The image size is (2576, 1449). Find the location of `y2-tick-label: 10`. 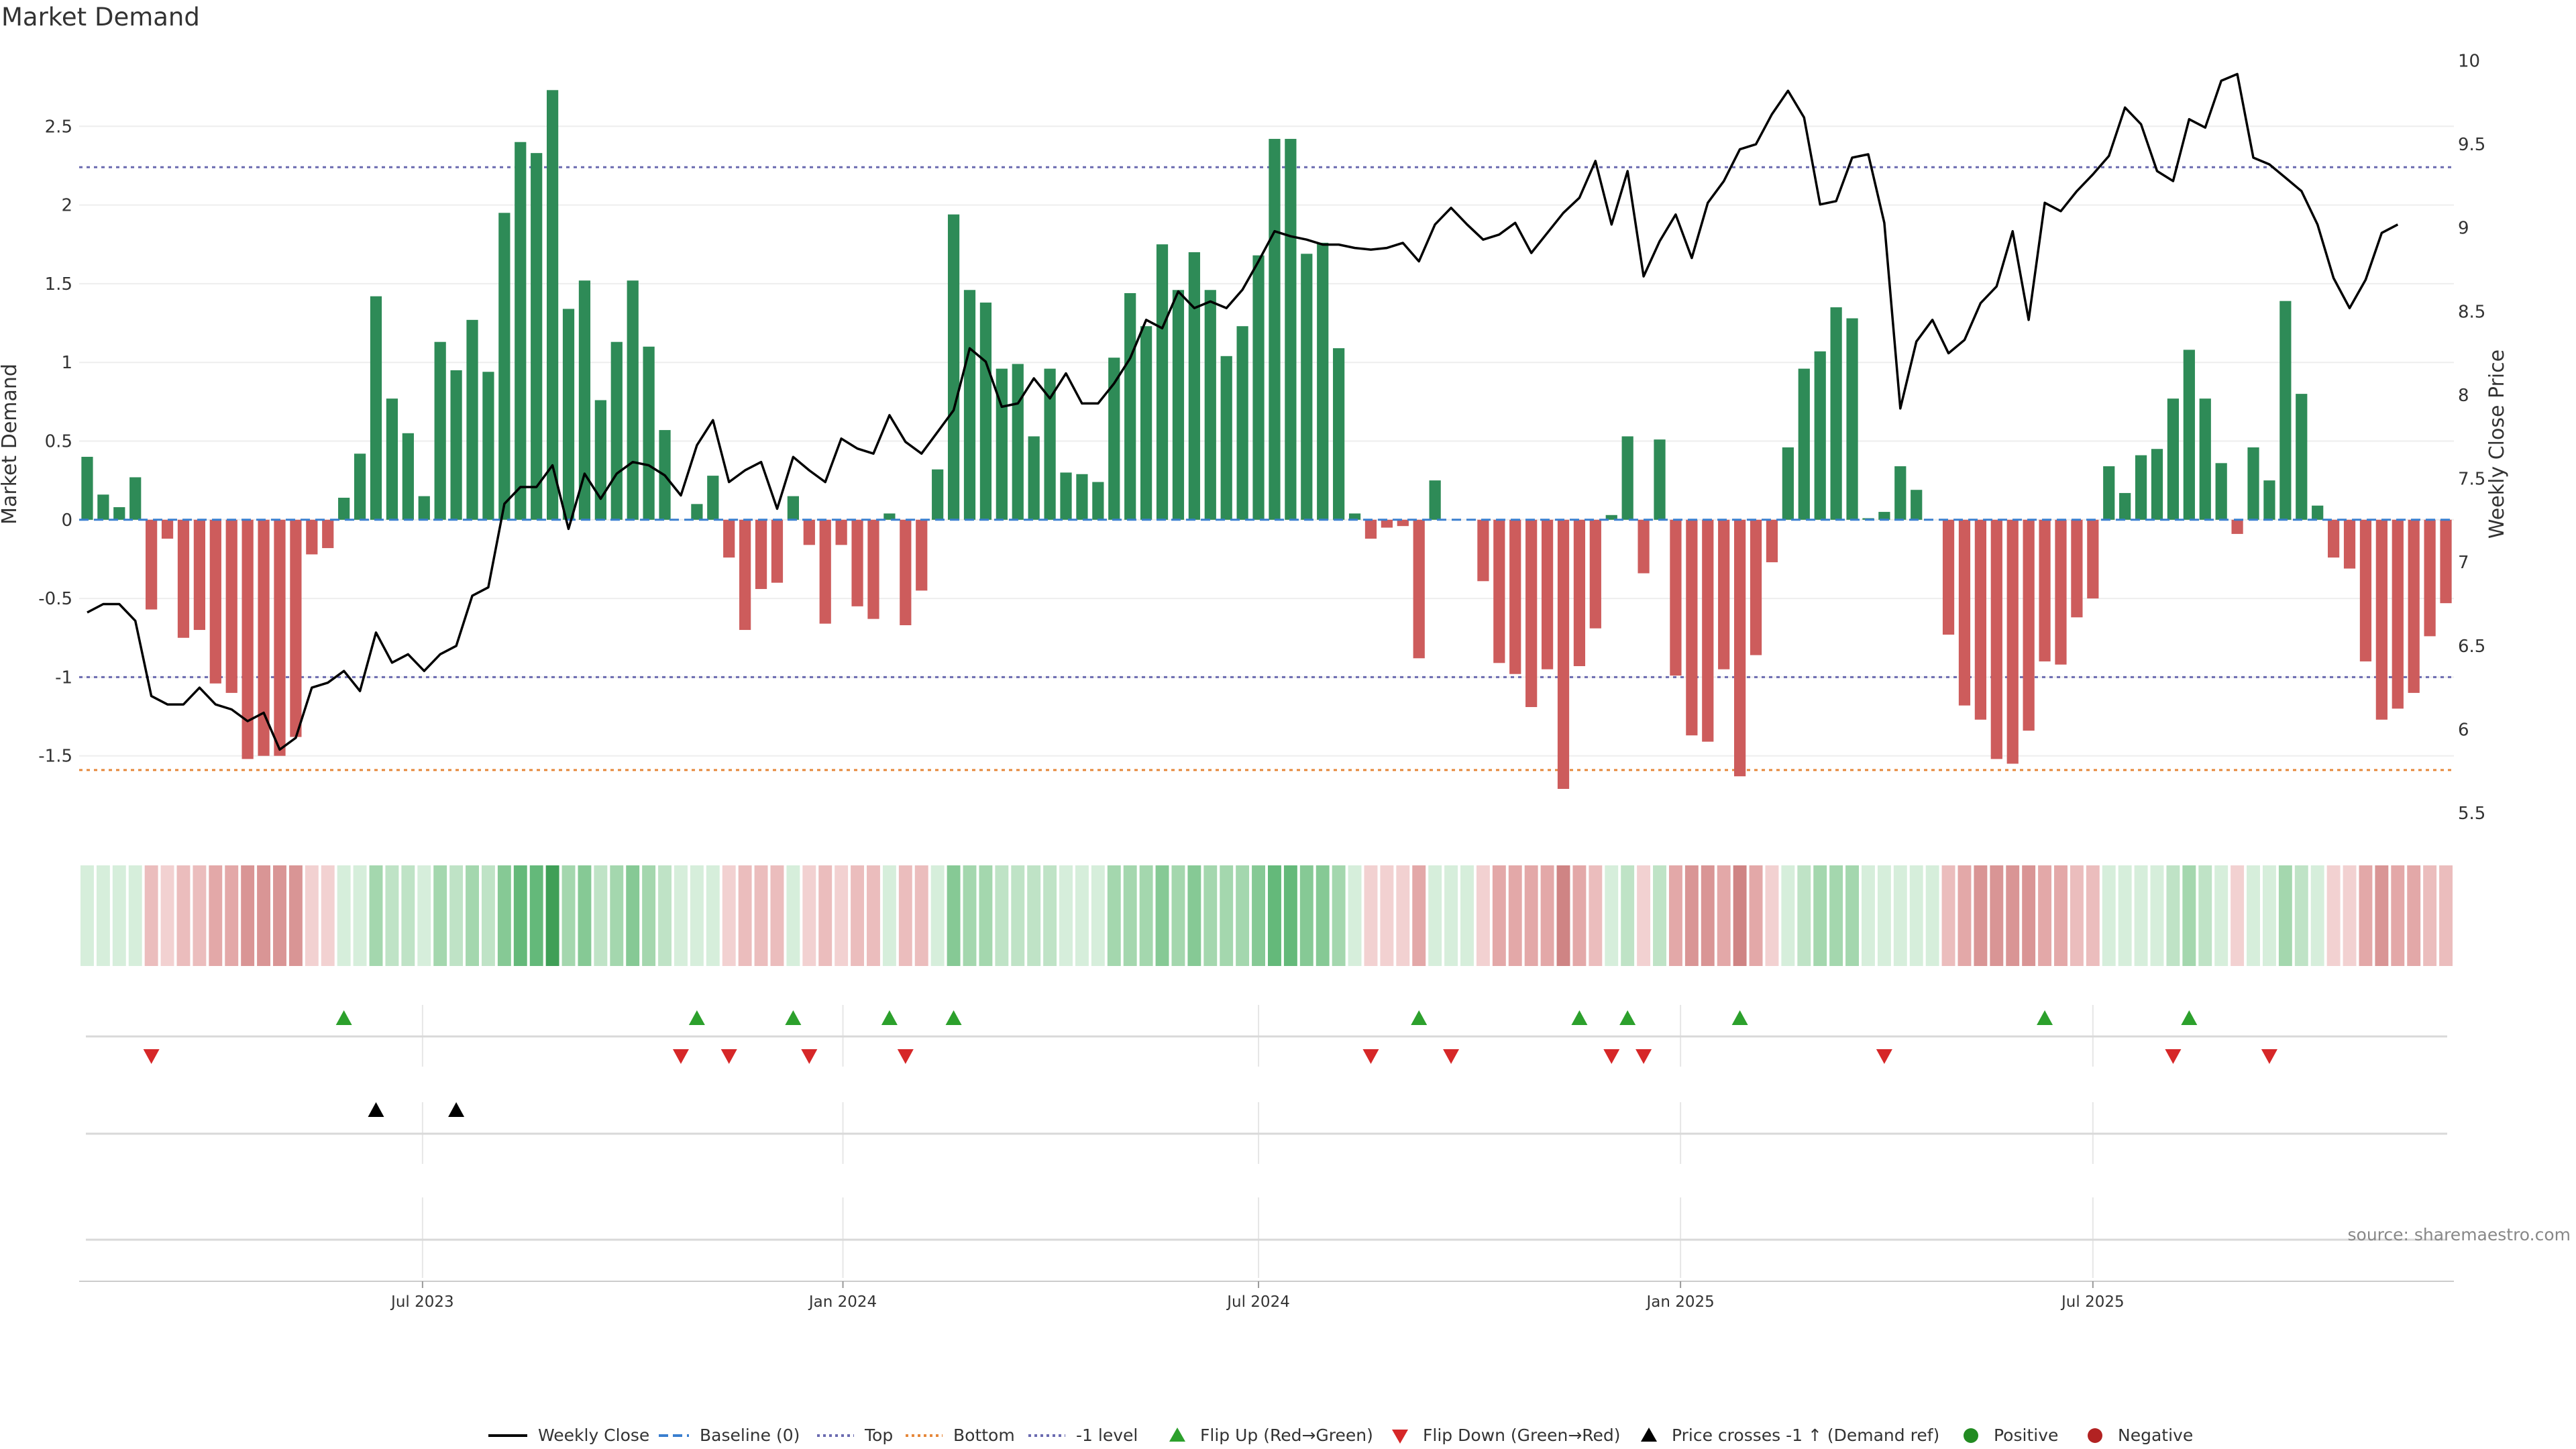

y2-tick-label: 10 is located at coordinates (2469, 61).